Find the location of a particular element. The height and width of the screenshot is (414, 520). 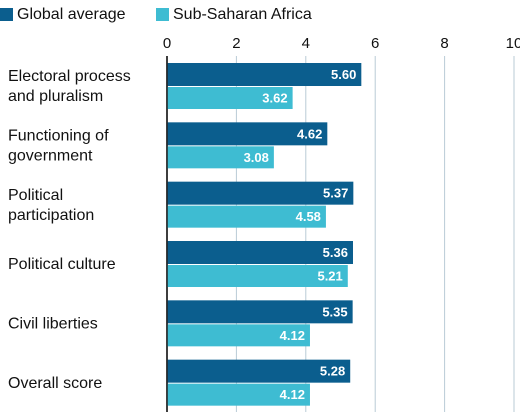

category-label: Political is located at coordinates (35, 195).